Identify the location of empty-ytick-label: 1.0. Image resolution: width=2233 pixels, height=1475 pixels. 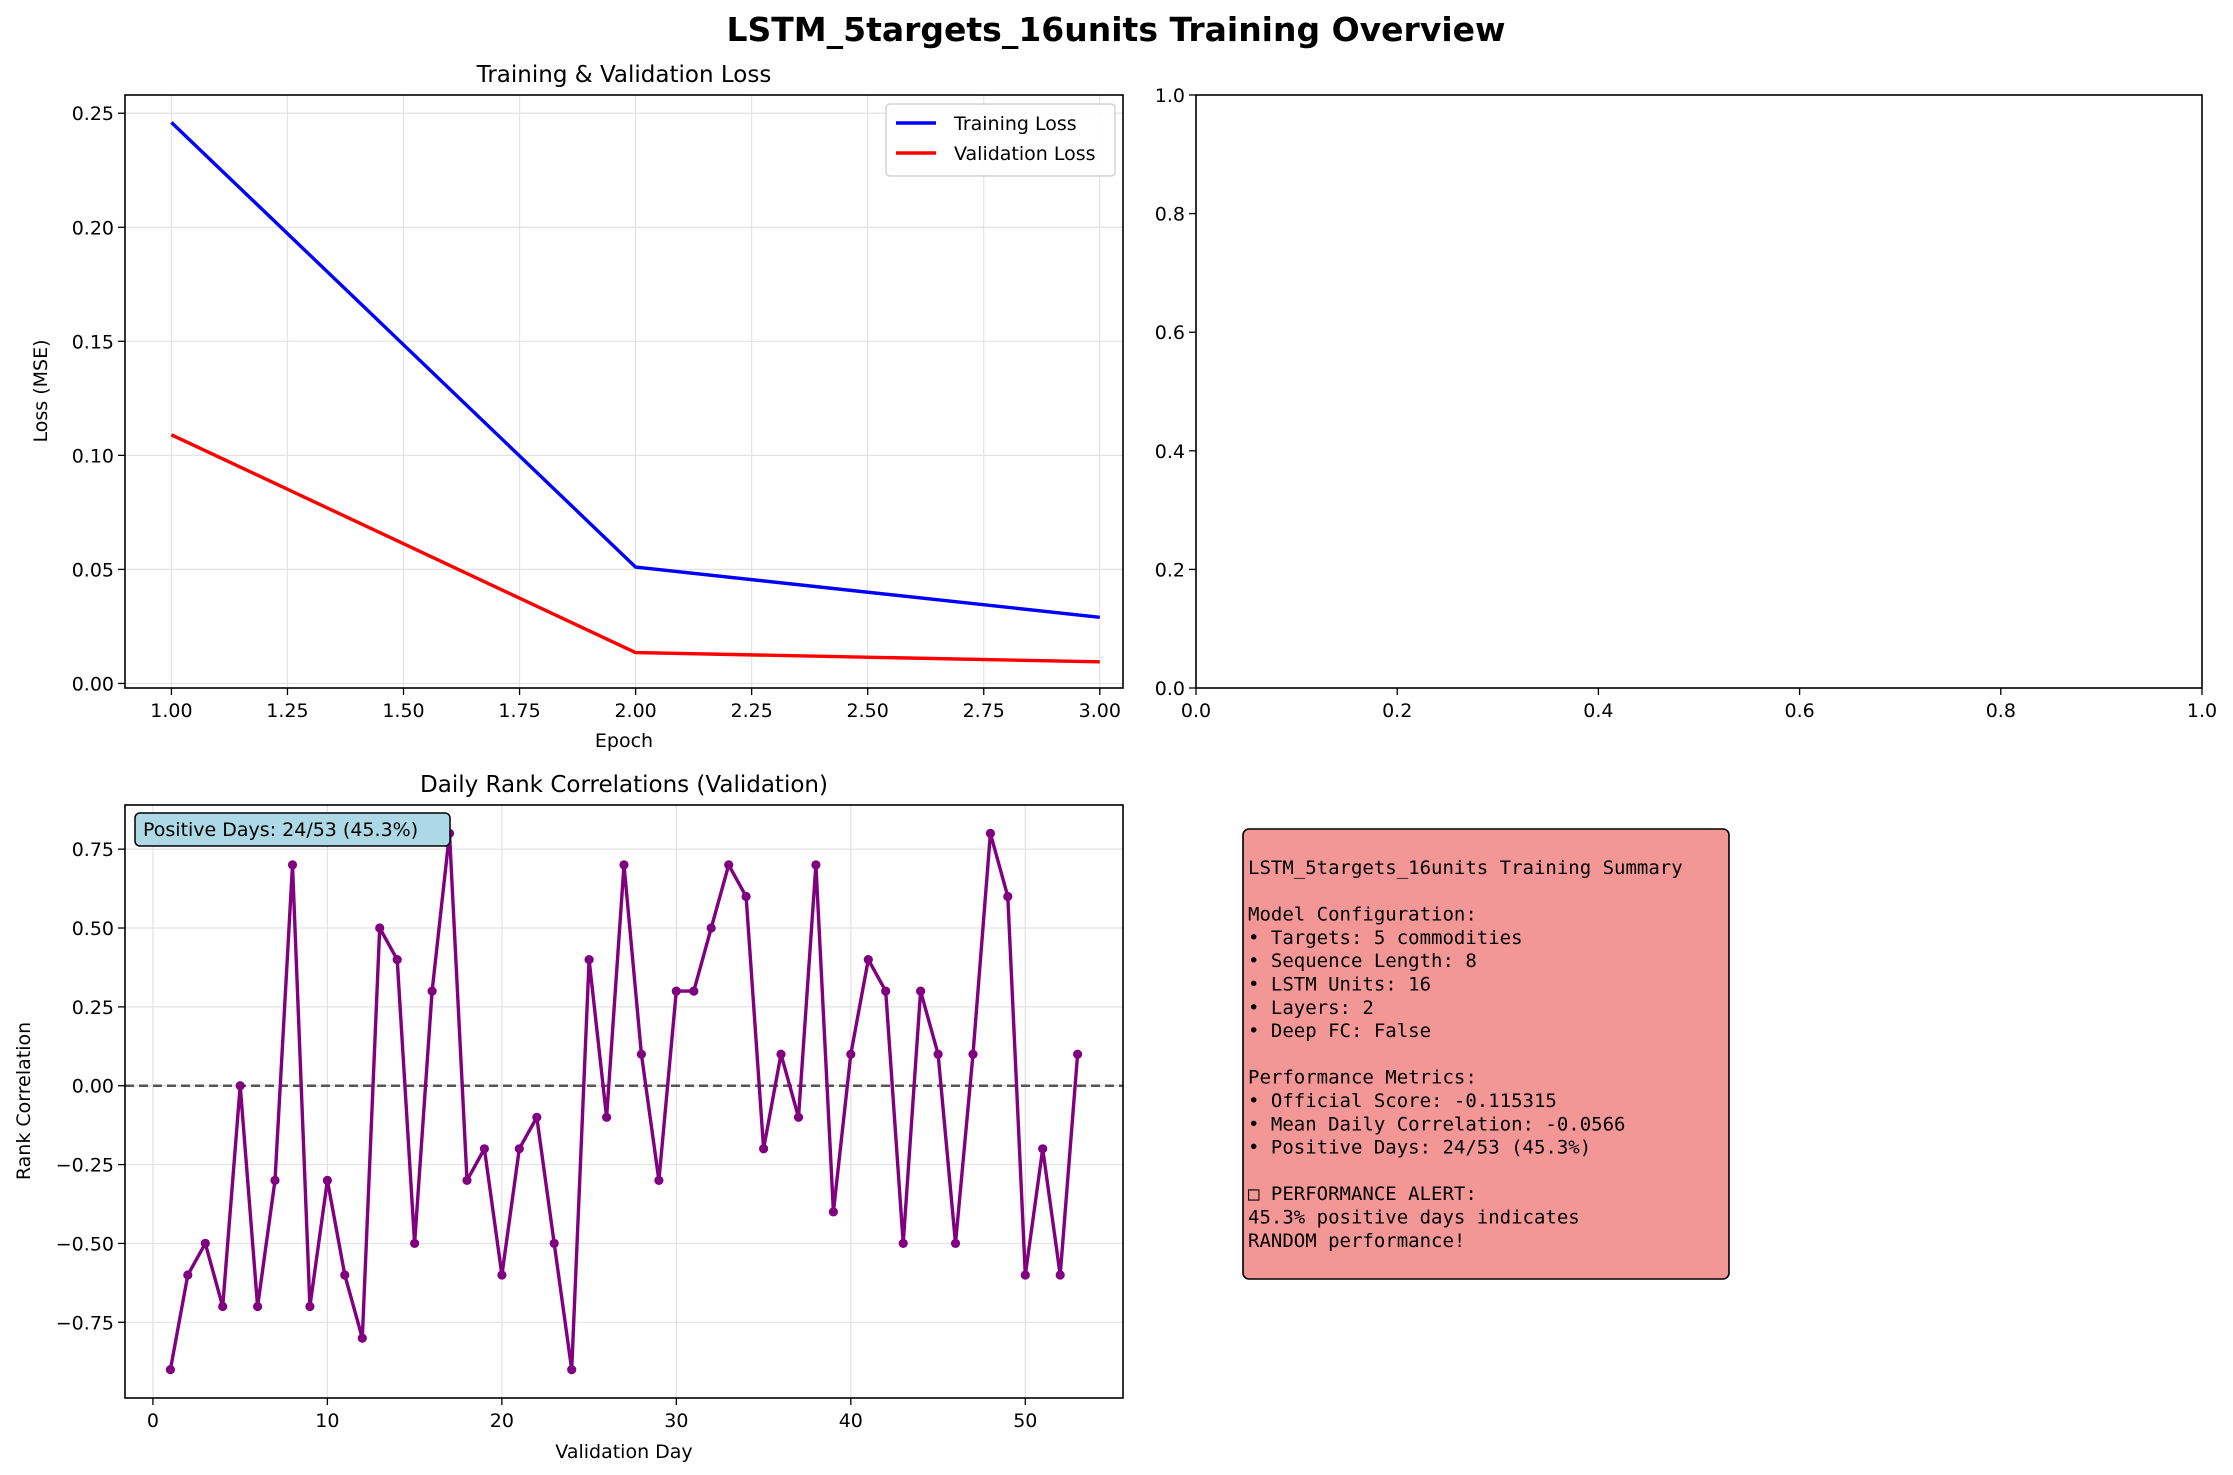
(1170, 96).